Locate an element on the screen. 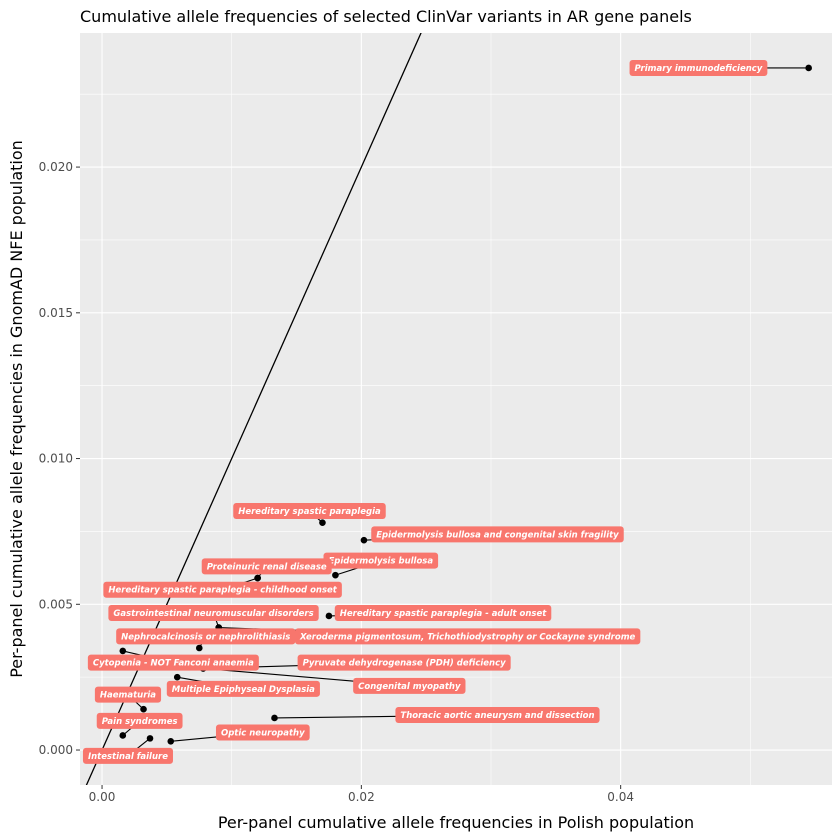 Image resolution: width=840 pixels, height=840 pixels. point-label: Epidermolysis bullosa is located at coordinates (381, 560).